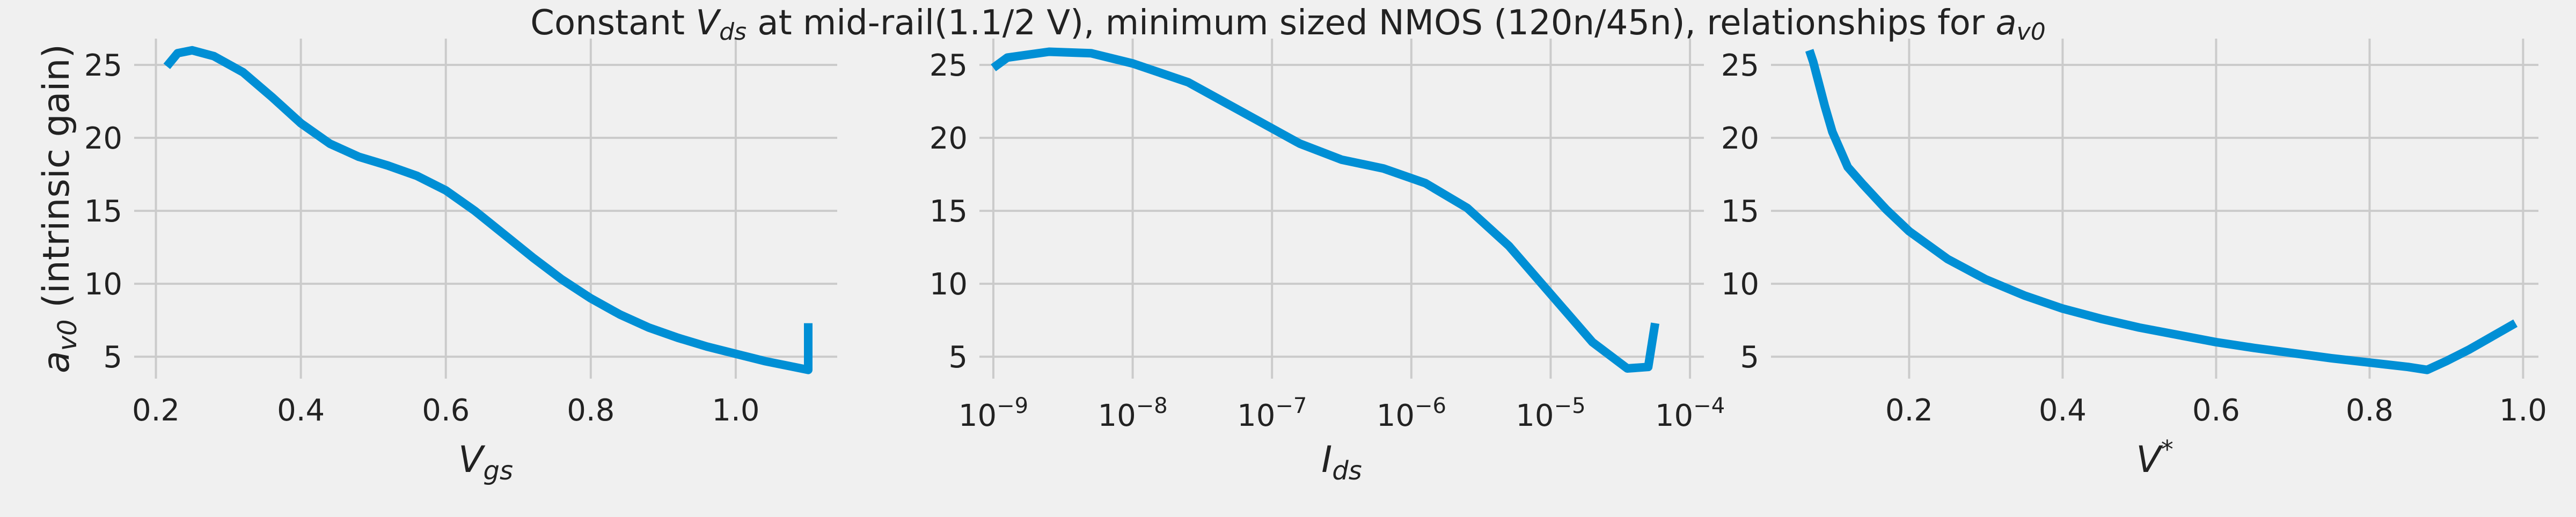  Describe the element at coordinates (485, 462) in the screenshot. I see `x-axis-label: Vgs` at that location.